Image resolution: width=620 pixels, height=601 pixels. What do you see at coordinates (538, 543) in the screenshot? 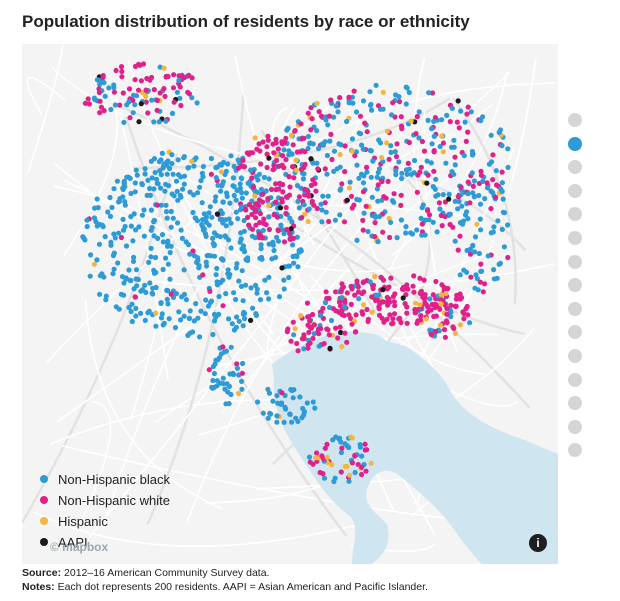
I see `info-icon: i` at bounding box center [538, 543].